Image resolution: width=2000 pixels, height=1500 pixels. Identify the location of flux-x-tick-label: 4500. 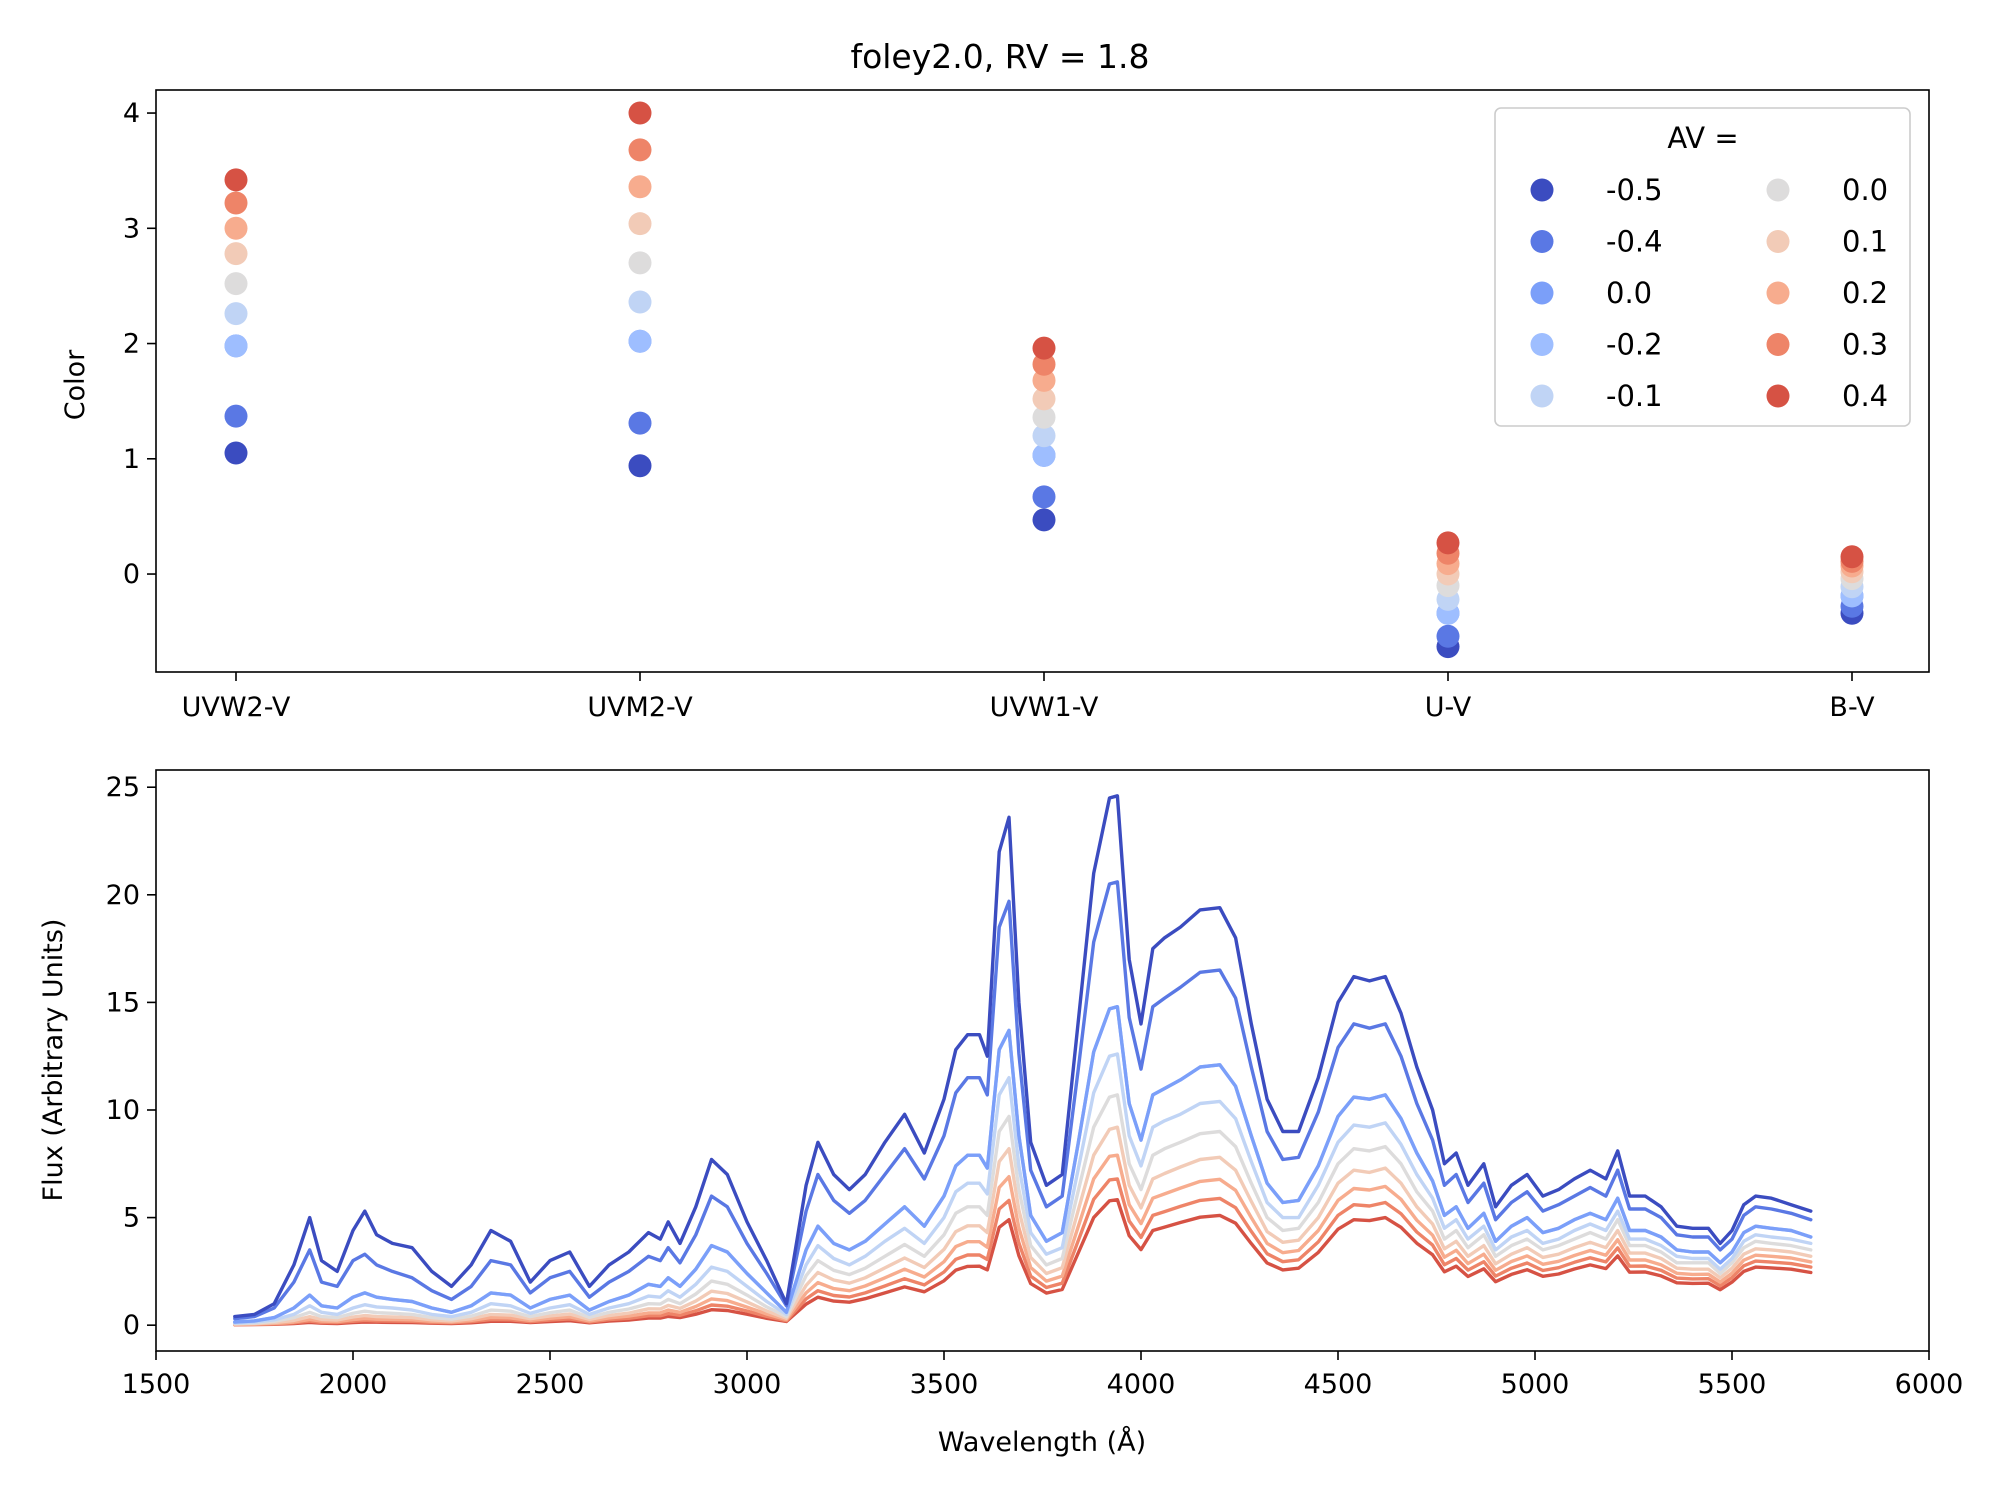
(1338, 1384).